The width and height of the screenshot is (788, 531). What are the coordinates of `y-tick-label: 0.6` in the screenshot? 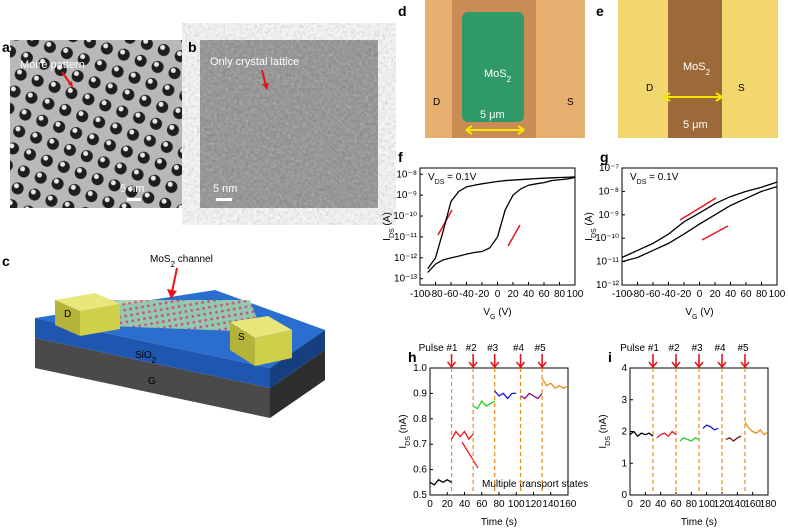 It's located at (420, 470).